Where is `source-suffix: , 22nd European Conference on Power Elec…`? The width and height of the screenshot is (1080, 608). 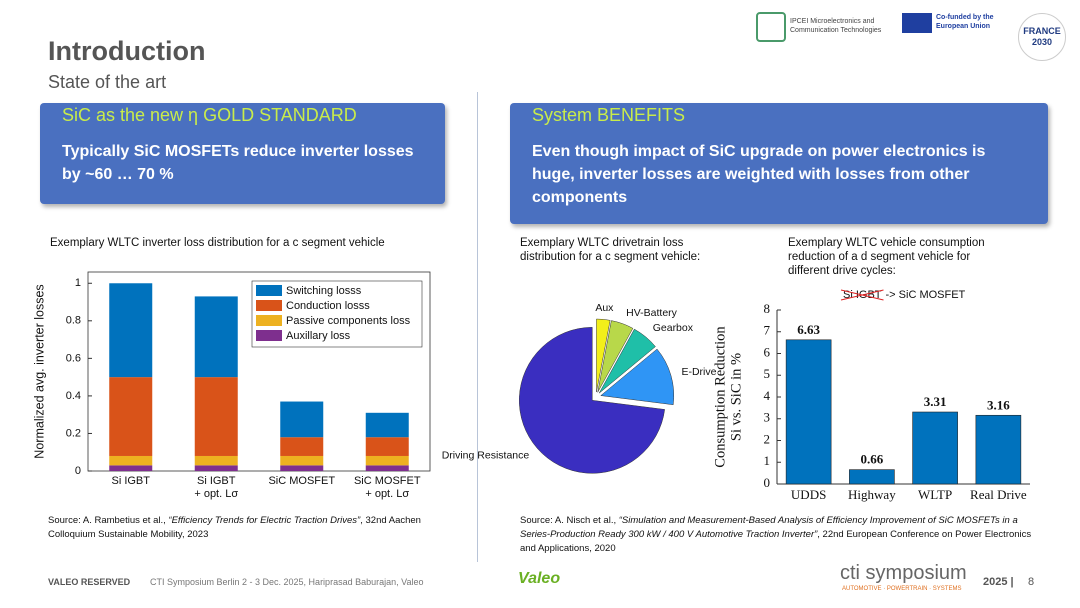
source-suffix: , 22nd European Conference on Power Elec… is located at coordinates (776, 541).